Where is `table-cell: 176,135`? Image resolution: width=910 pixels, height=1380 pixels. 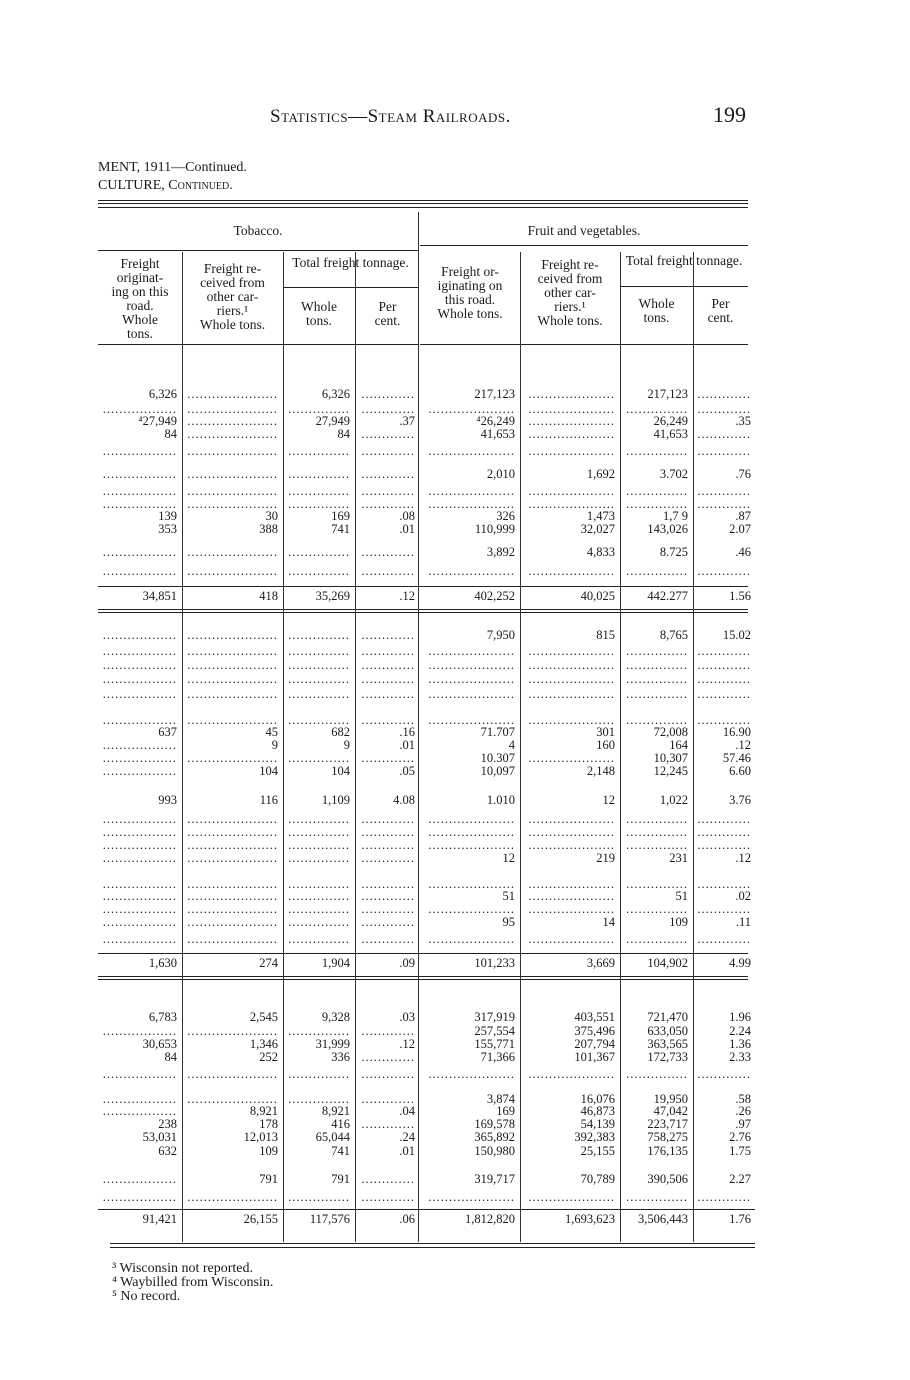
table-cell: 176,135 is located at coordinates (667, 1151).